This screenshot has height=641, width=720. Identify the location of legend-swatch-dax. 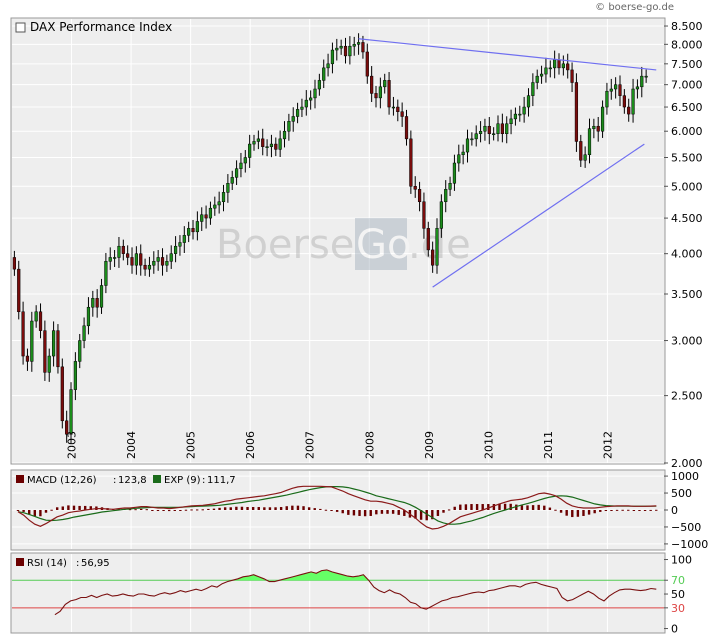
(20, 27).